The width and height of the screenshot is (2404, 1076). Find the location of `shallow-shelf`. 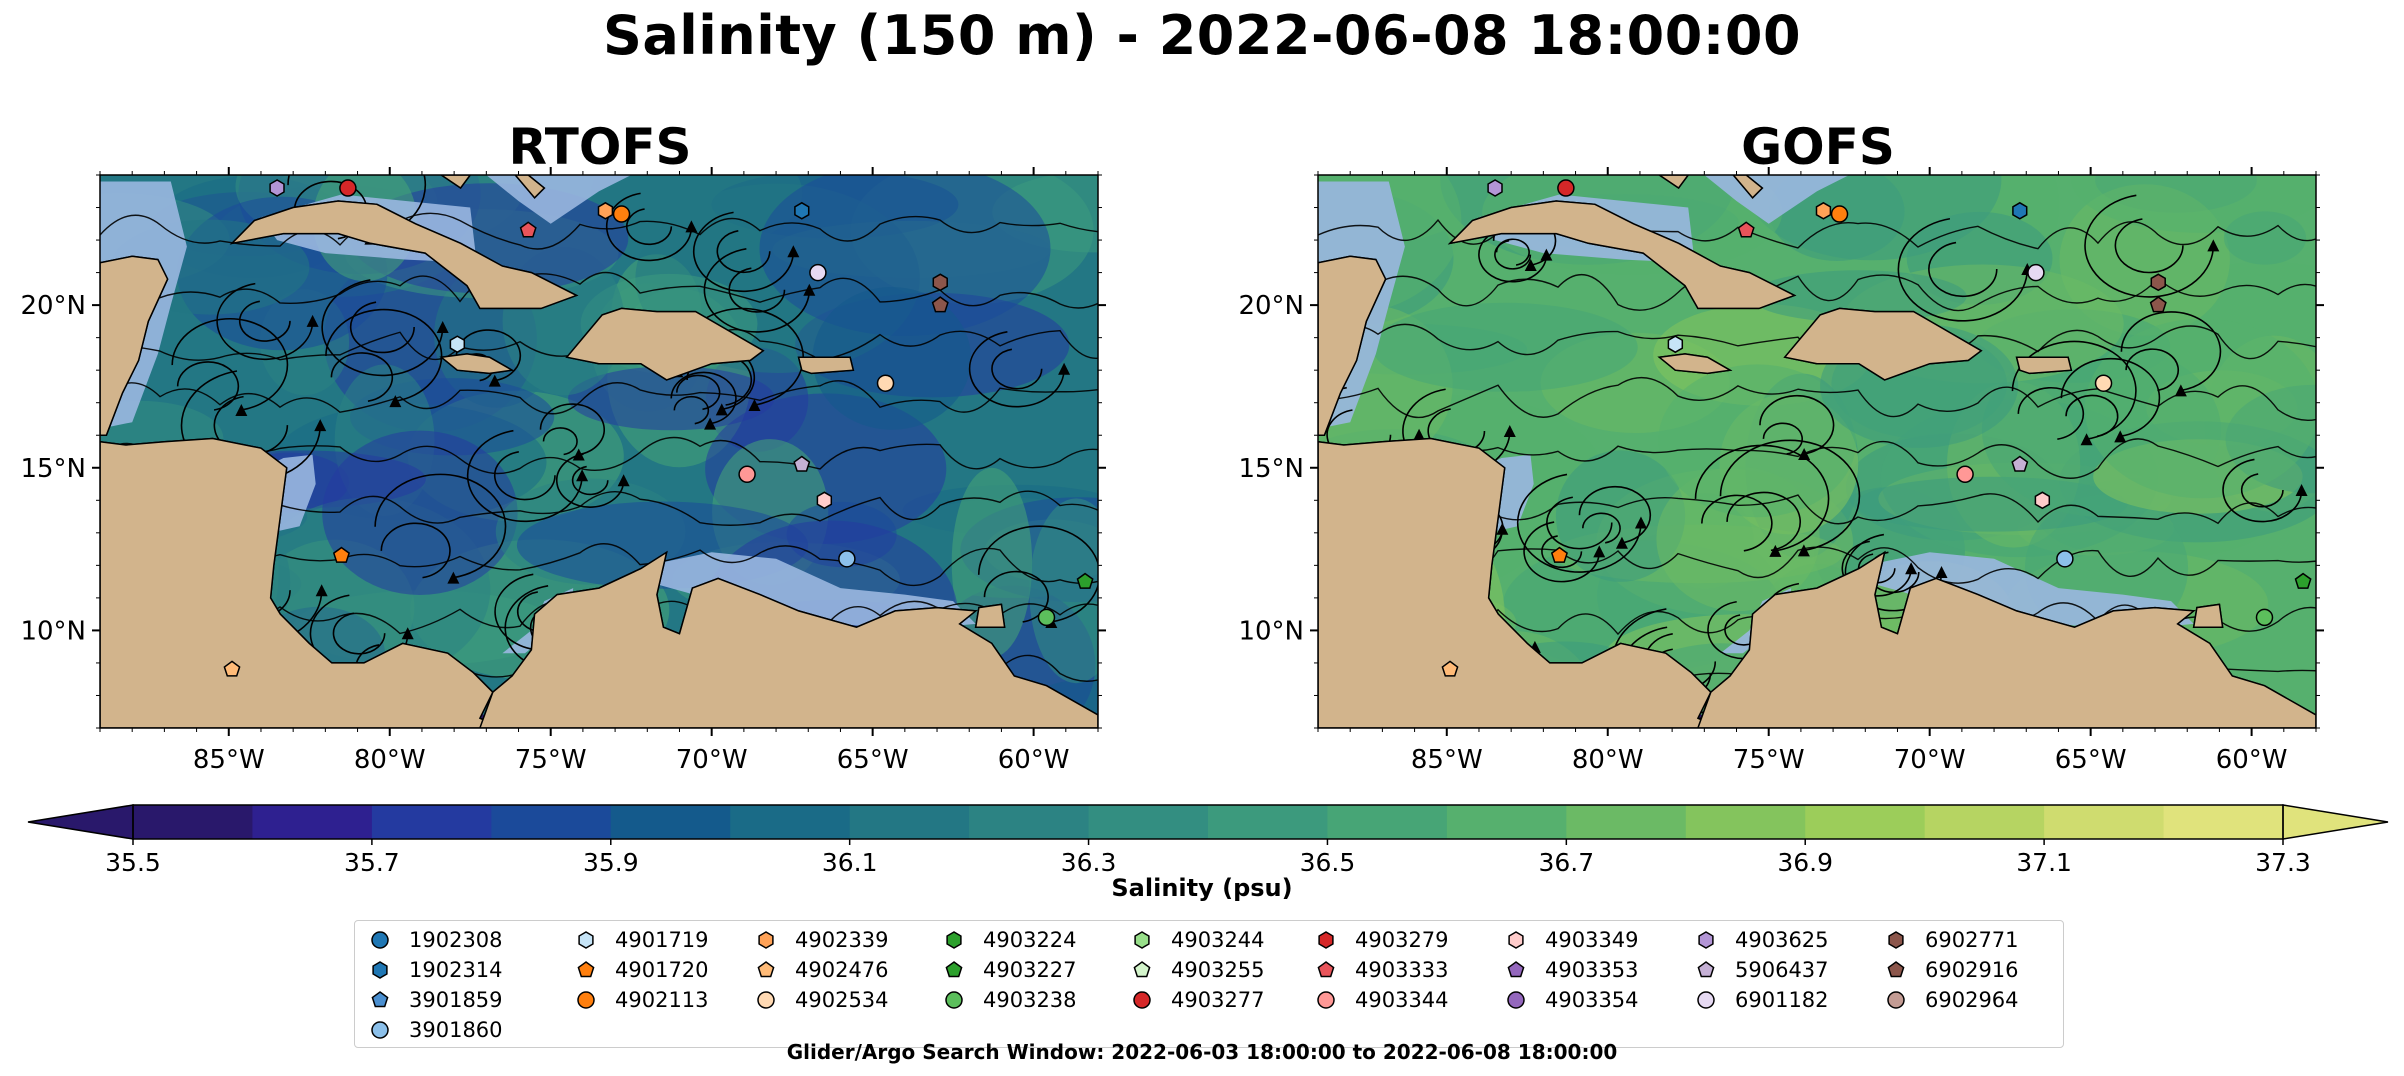

shallow-shelf is located at coordinates (510, 199).